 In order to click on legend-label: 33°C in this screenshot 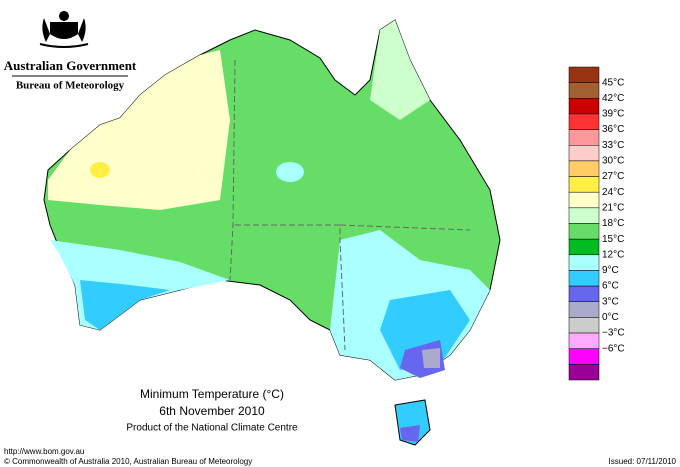, I will do `click(613, 145)`.